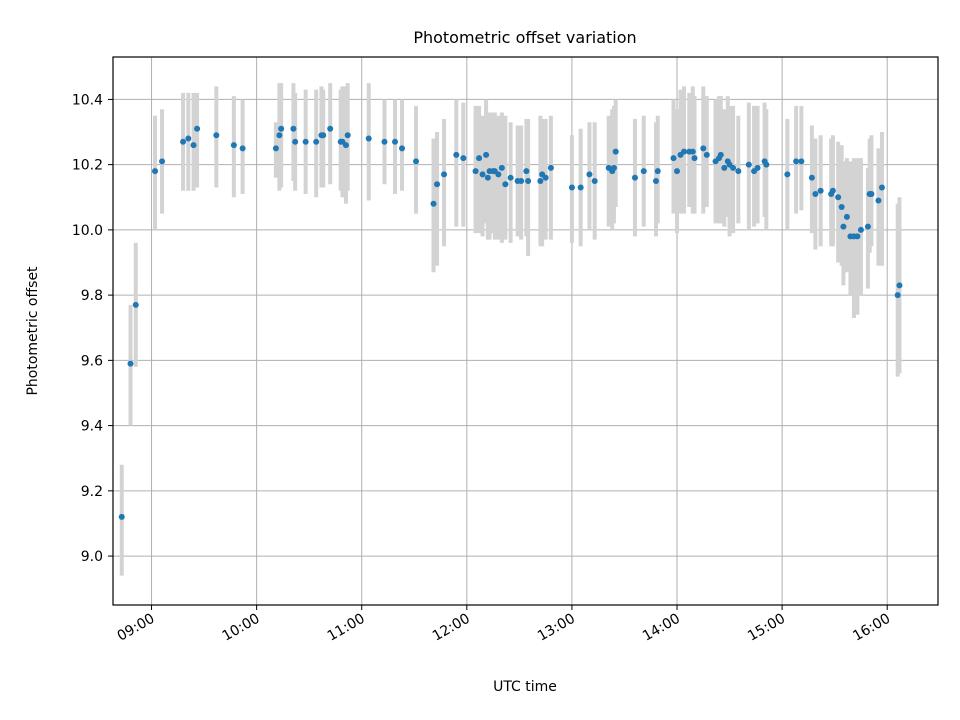  What do you see at coordinates (92, 427) in the screenshot?
I see `y-tick-label: 9.4` at bounding box center [92, 427].